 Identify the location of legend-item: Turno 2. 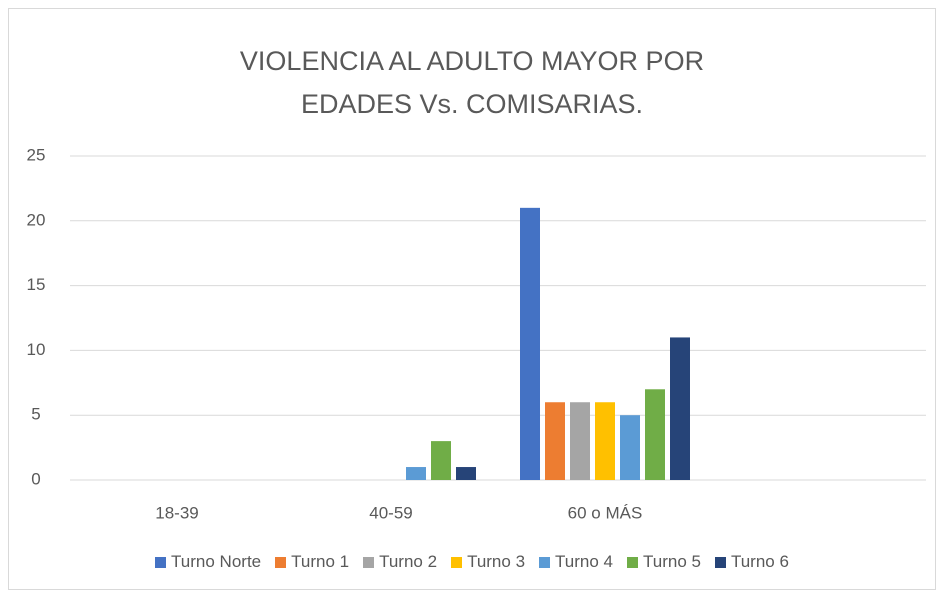
(400, 562).